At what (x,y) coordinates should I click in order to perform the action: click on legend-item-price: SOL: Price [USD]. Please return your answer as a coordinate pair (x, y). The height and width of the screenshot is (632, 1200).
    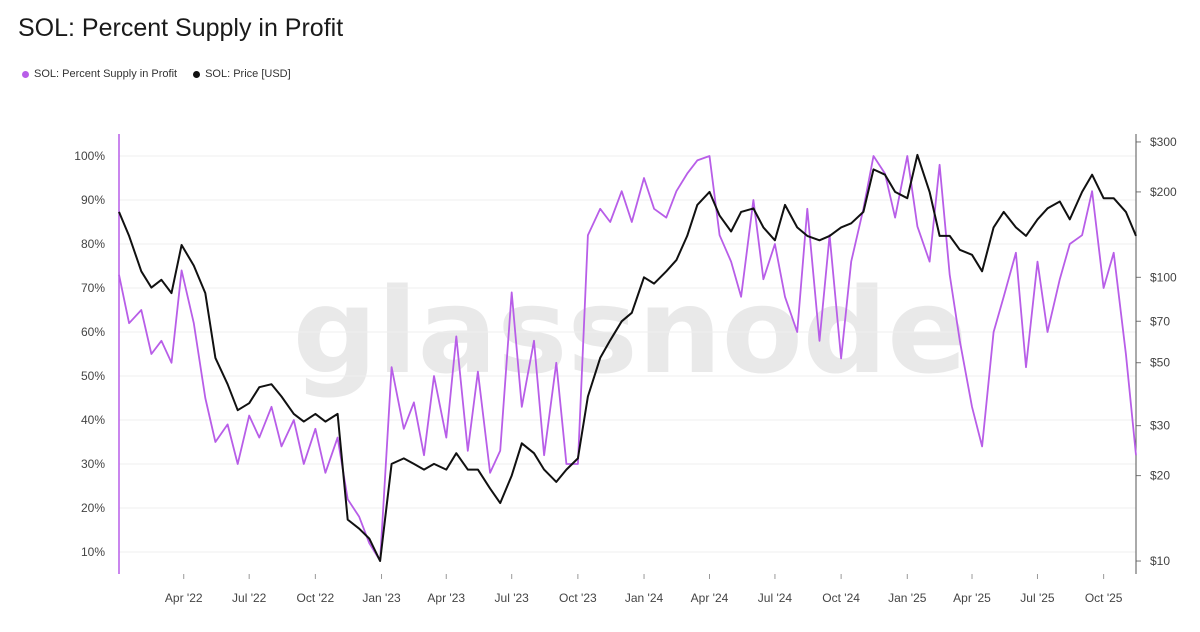
    Looking at the image, I should click on (242, 74).